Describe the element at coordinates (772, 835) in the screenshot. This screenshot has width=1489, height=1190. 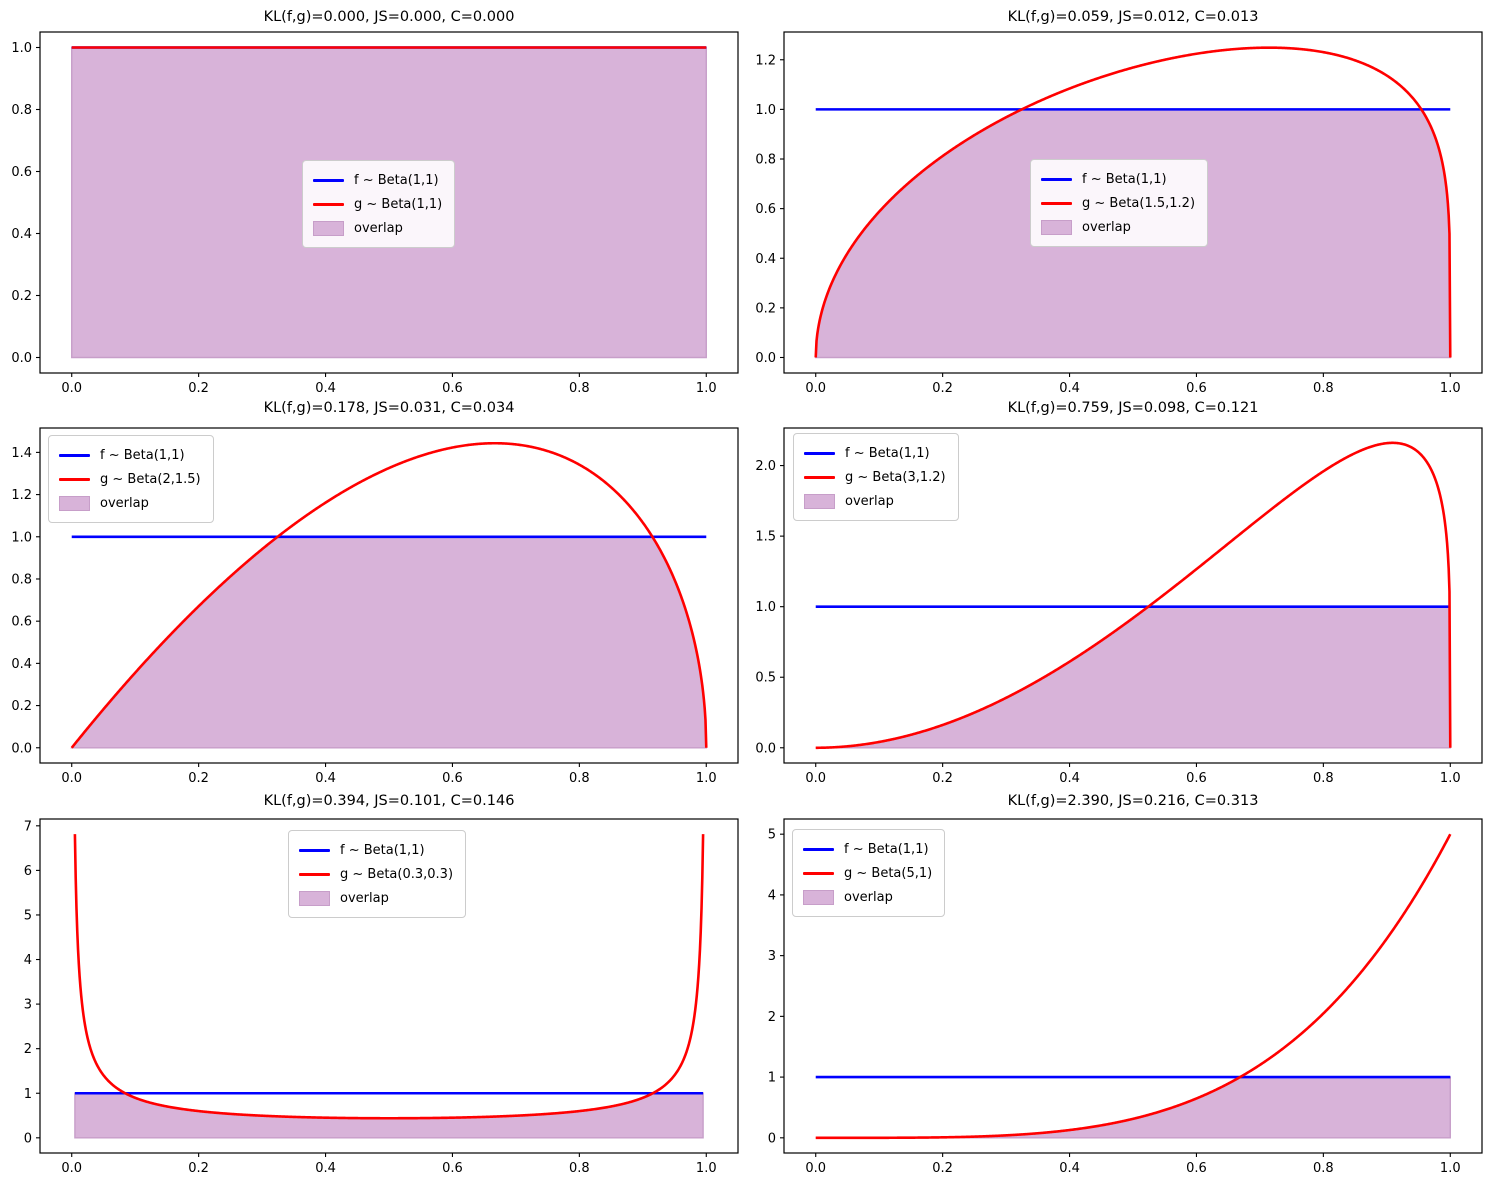
I see `y-tick-label: 5` at that location.